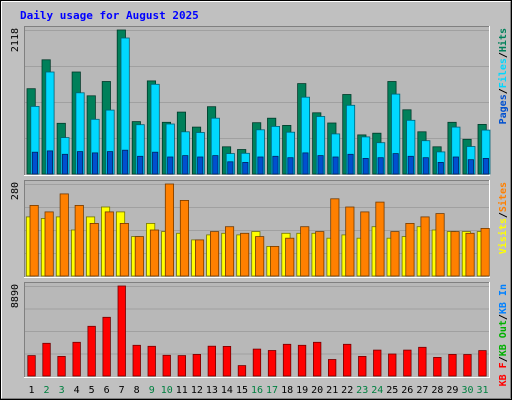 The width and height of the screenshot is (512, 400). Describe the element at coordinates (377, 390) in the screenshot. I see `x-tick-label-day-24: 24` at that location.